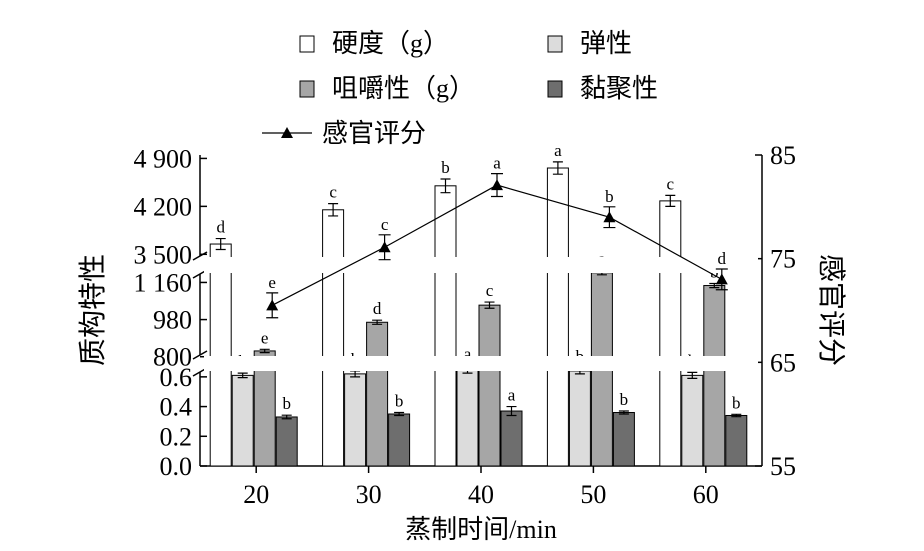 Image resolution: width=924 pixels, height=551 pixels. I want to click on x-tick-label: 60, so click(706, 494).